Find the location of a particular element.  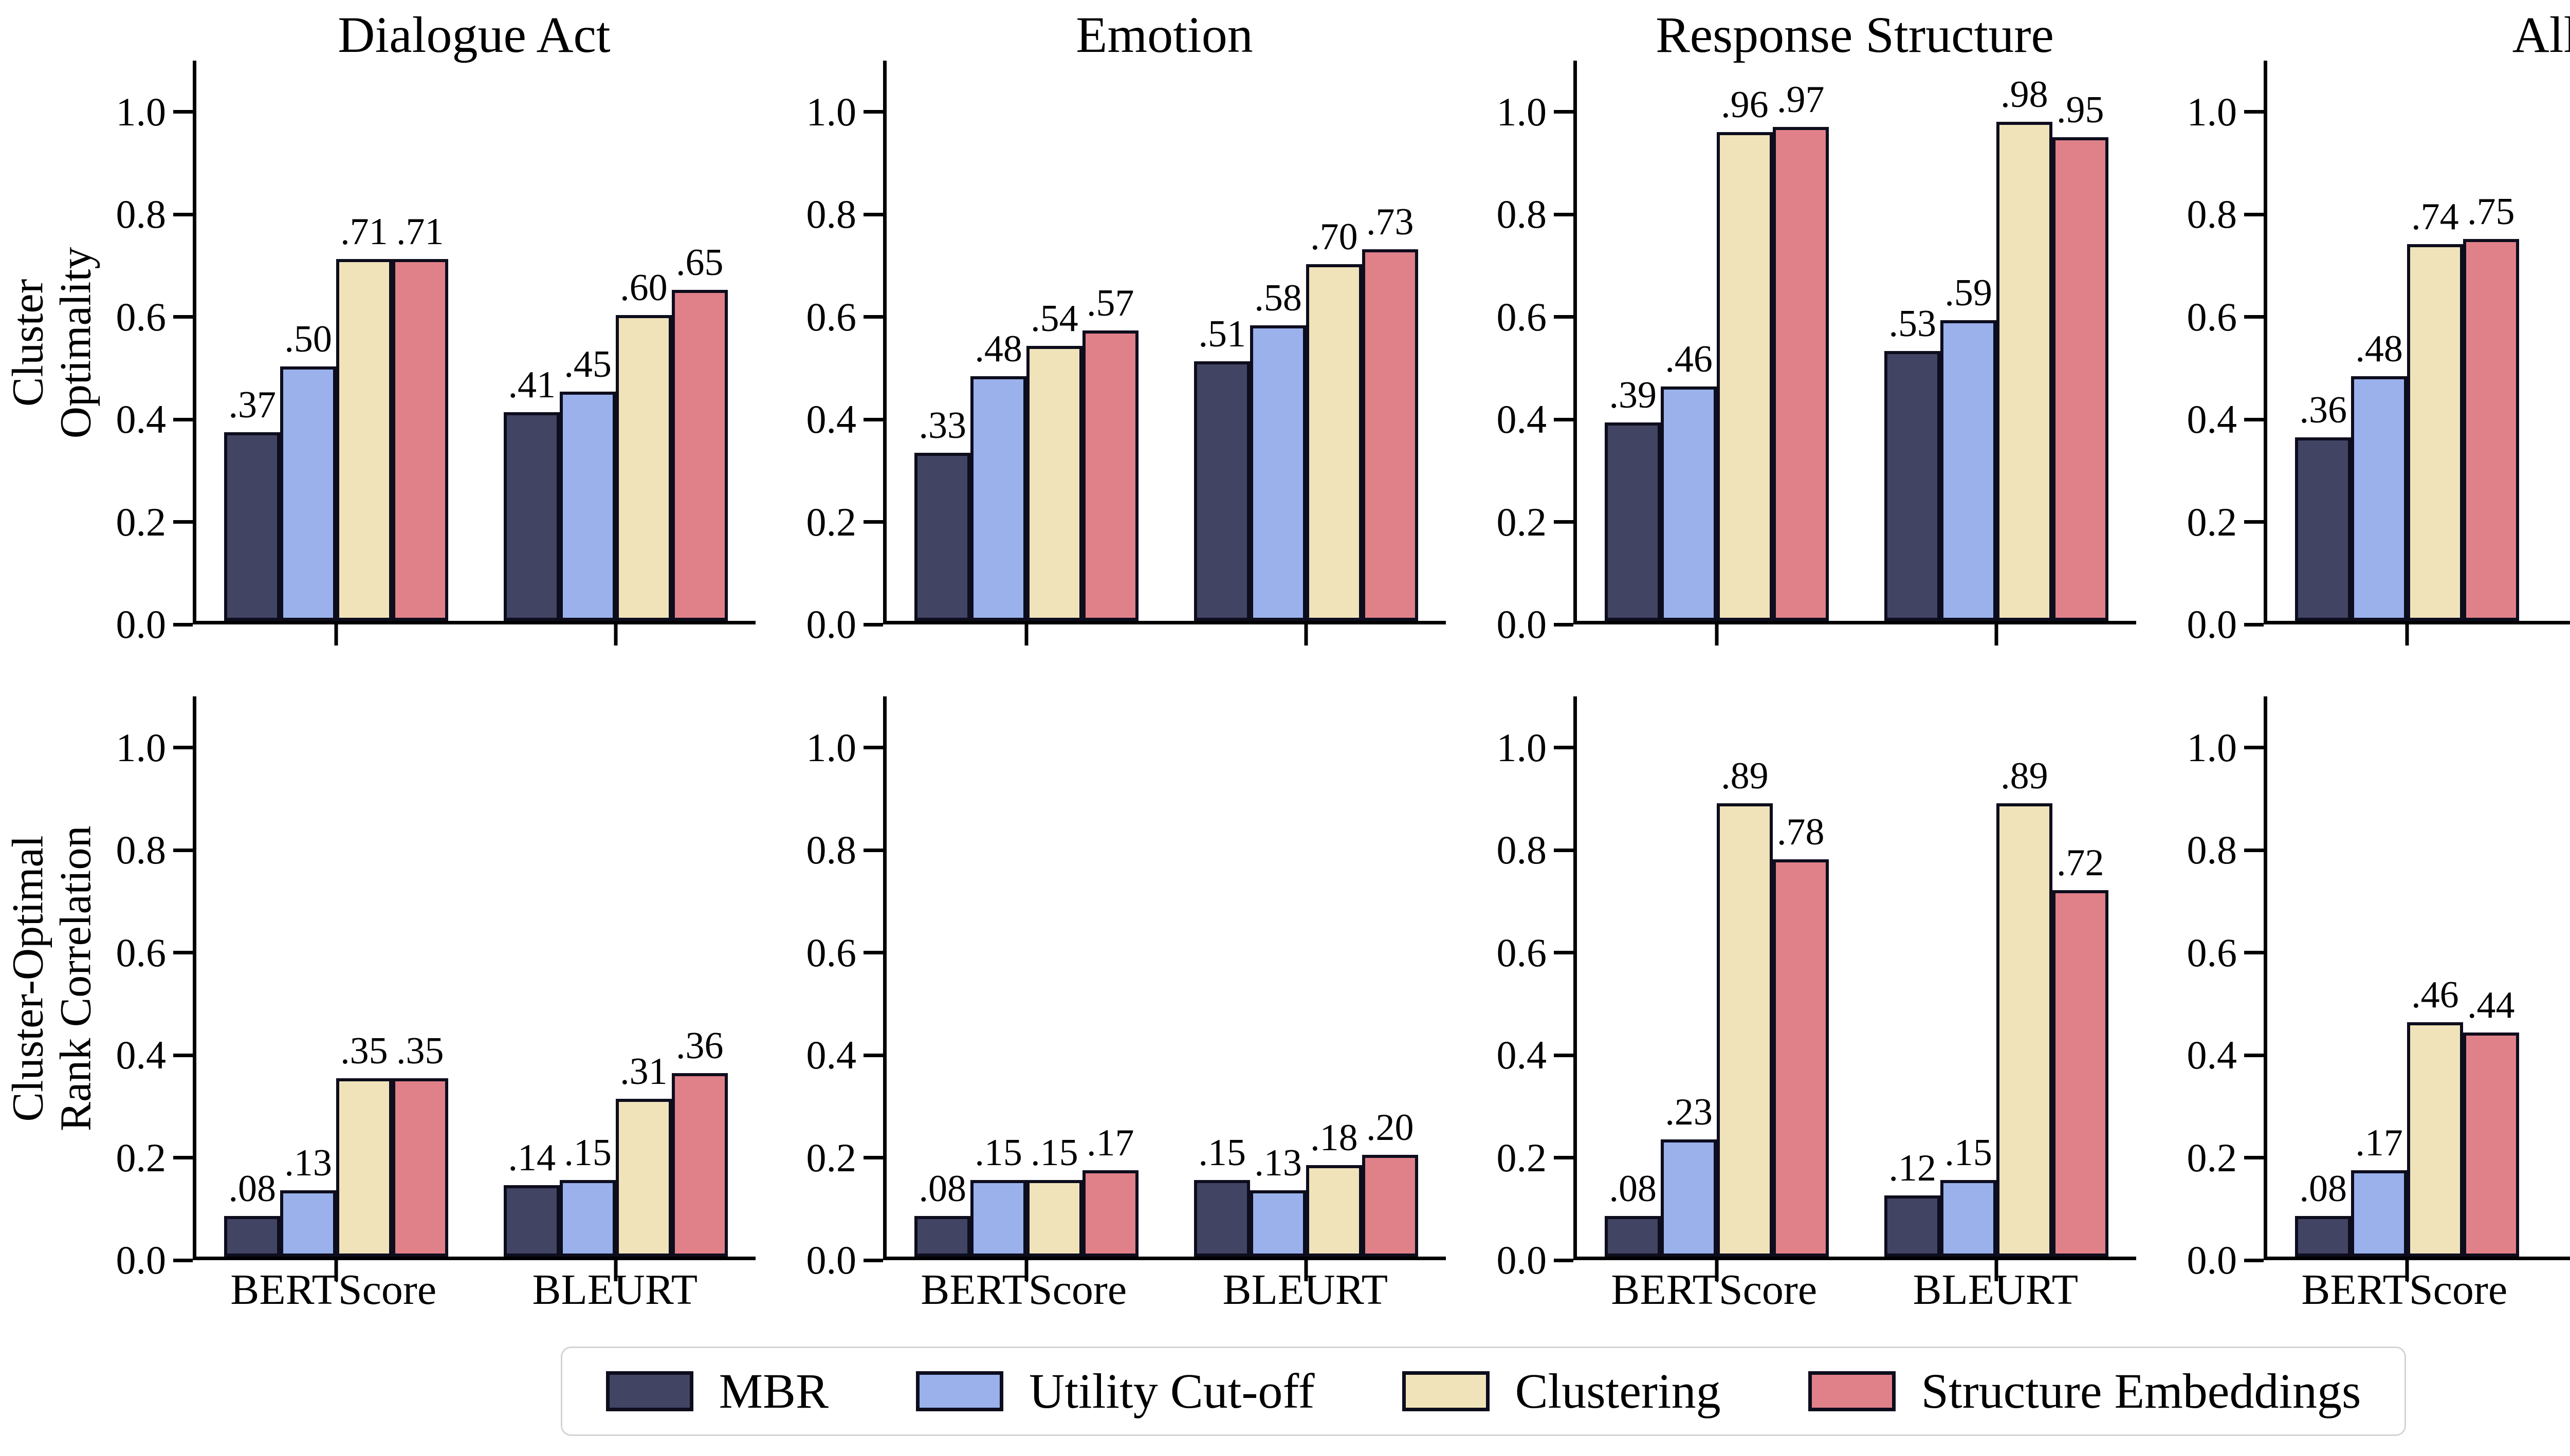

subplot-title: Emotion is located at coordinates (1164, 34).